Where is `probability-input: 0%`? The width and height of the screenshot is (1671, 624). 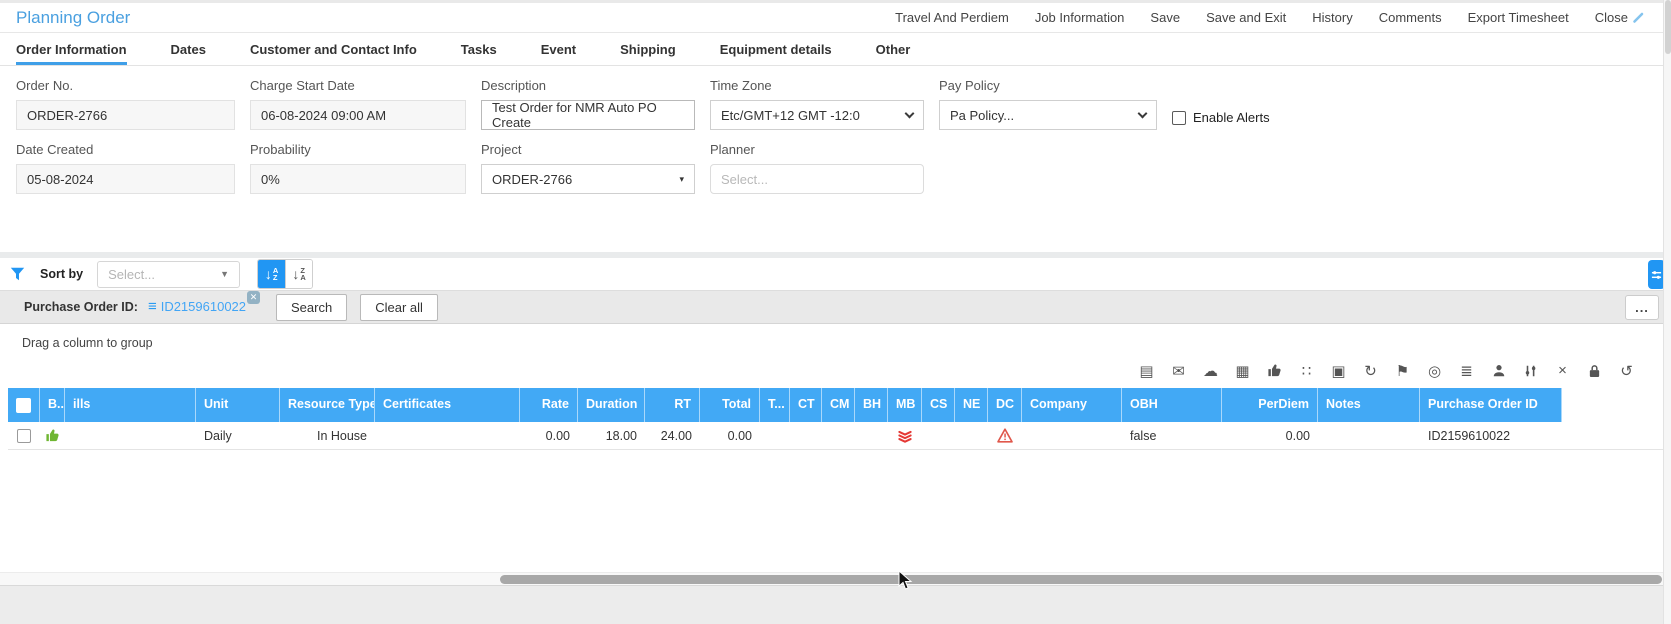 probability-input: 0% is located at coordinates (358, 179).